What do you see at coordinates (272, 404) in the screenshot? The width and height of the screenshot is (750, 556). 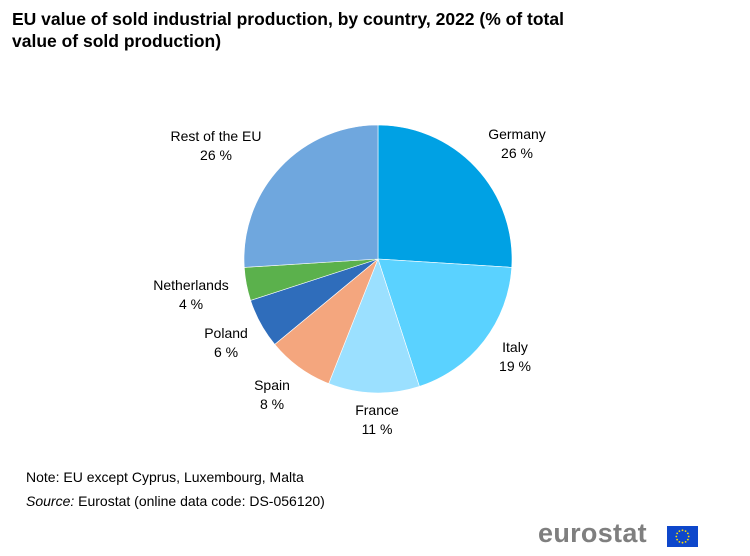 I see `slice-value-spain: 8 %` at bounding box center [272, 404].